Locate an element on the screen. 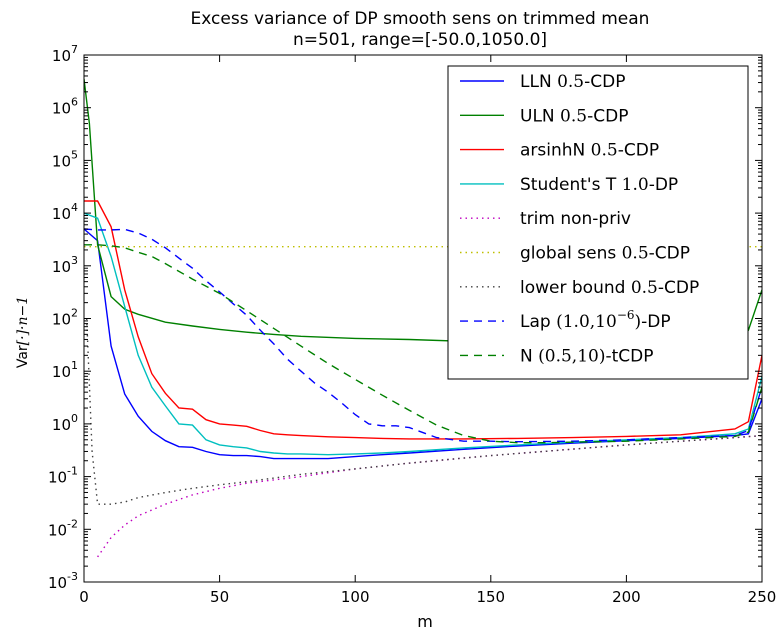 The width and height of the screenshot is (780, 632). y-tick-exp: 6 is located at coordinates (74, 102).